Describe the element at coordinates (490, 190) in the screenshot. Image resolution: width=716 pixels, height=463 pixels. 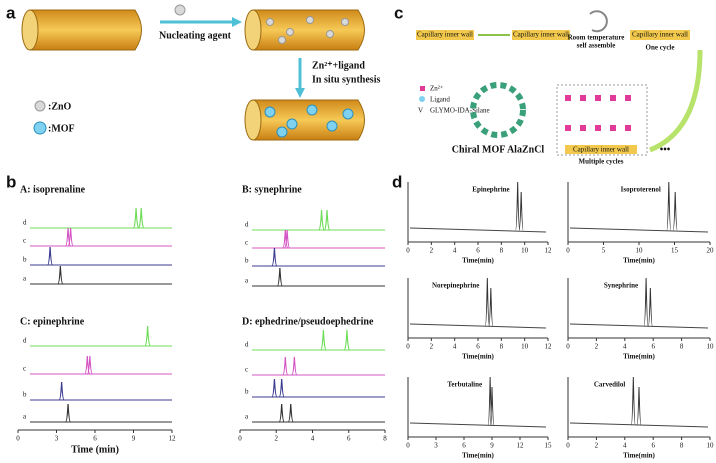
I see `plot-title: Epinephrine` at that location.